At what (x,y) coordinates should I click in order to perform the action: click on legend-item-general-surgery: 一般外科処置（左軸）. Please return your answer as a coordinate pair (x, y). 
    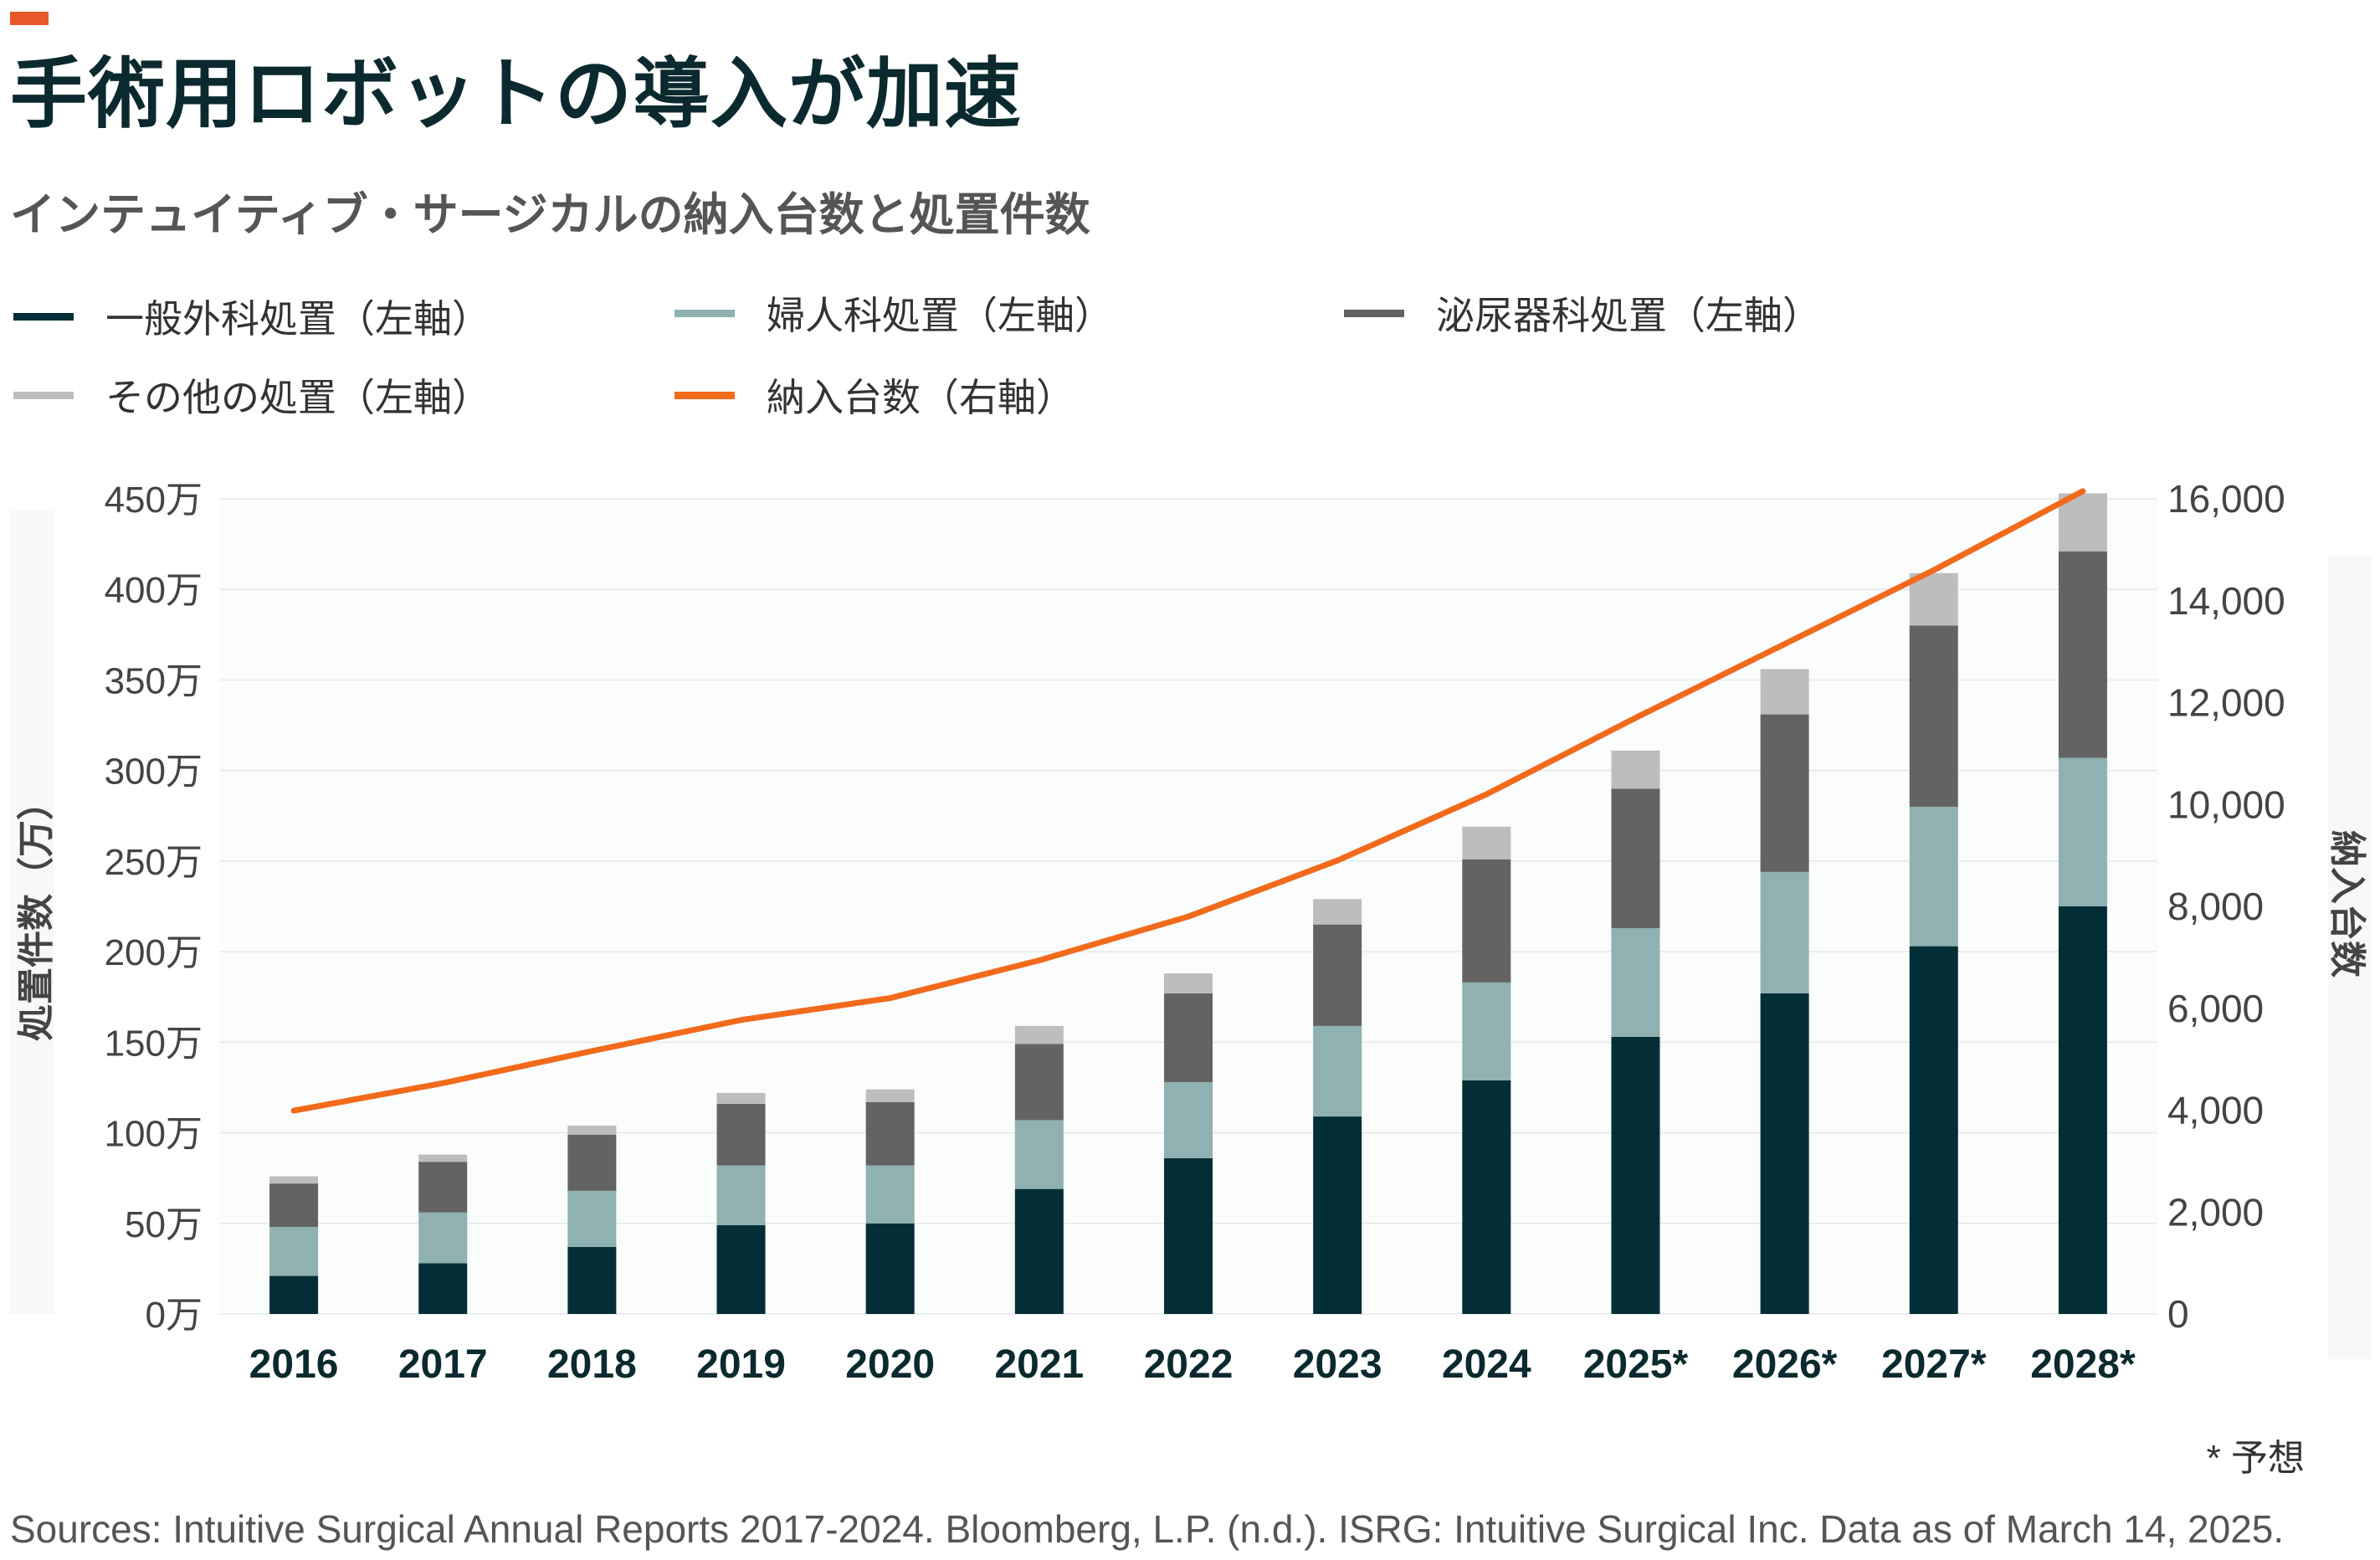
    Looking at the image, I should click on (251, 316).